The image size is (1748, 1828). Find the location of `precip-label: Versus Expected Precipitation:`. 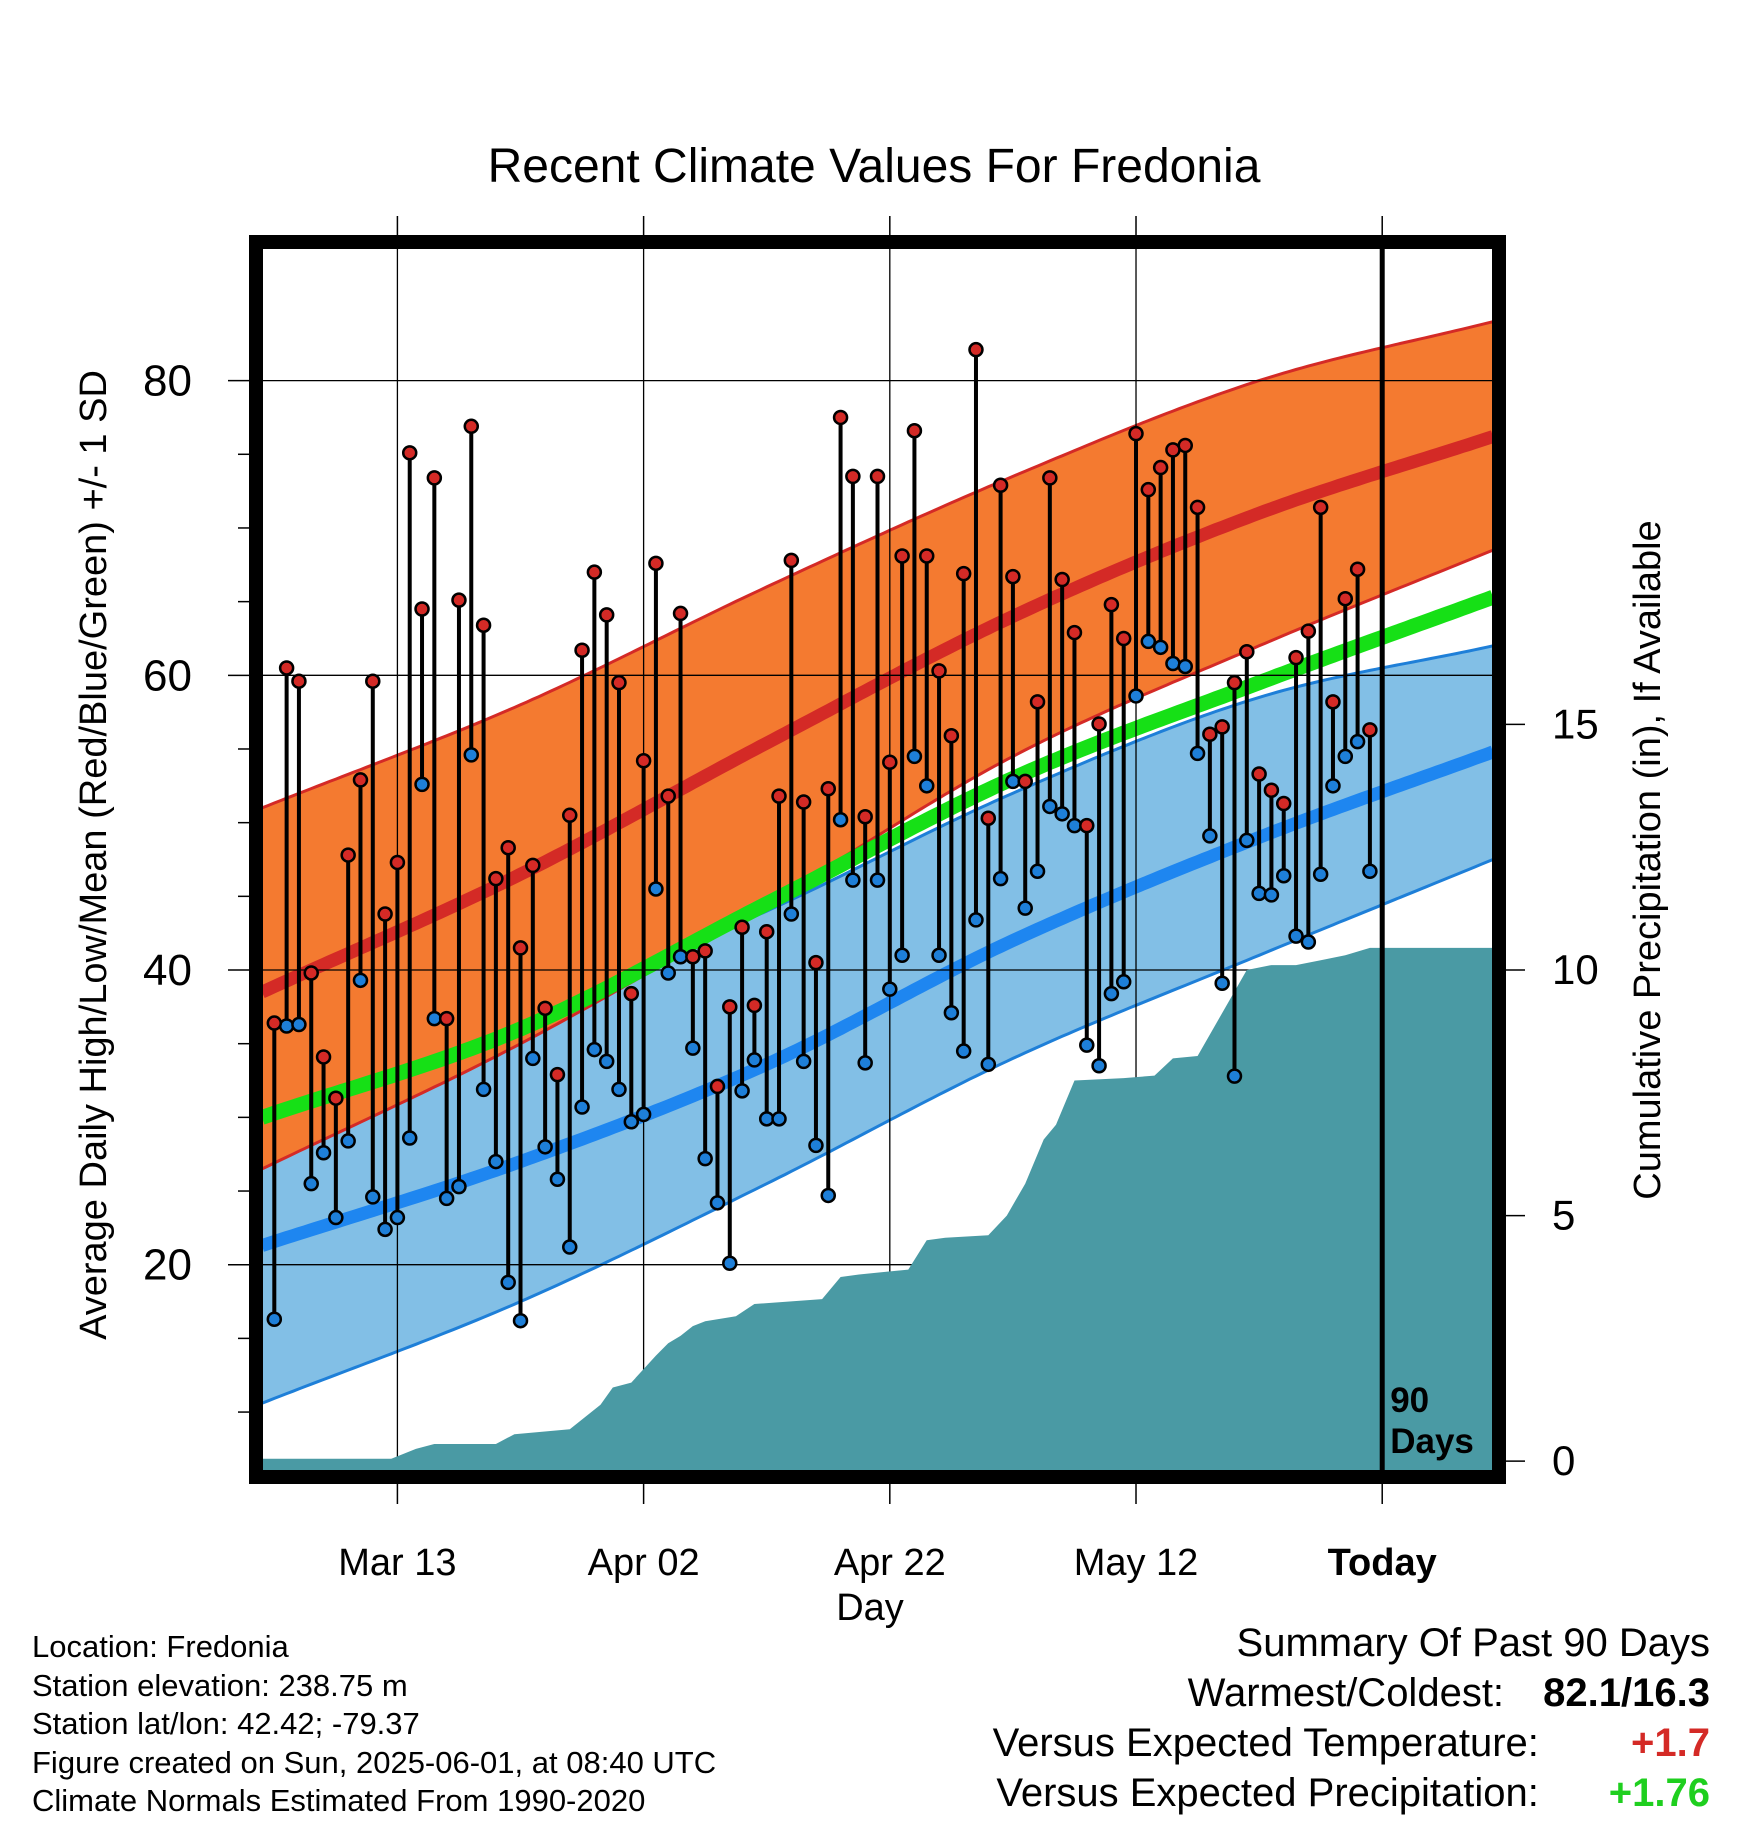

precip-label: Versus Expected Precipitation: is located at coordinates (1267, 1793).